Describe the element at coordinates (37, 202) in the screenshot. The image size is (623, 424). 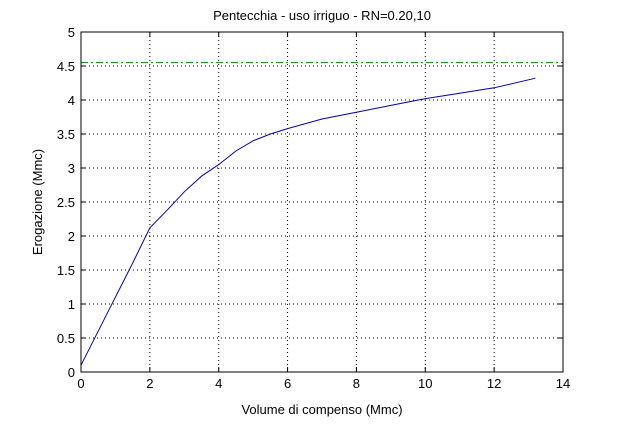
I see `y-axis-label: Erogazione (Mmc)` at that location.